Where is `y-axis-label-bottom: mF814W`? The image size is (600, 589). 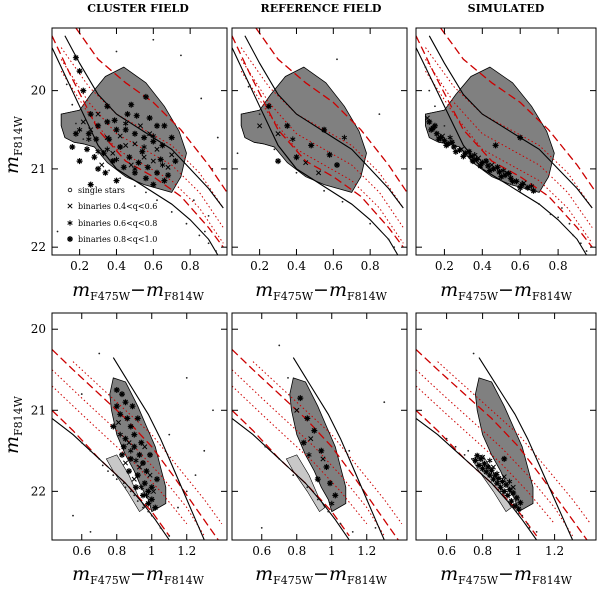 y-axis-label-bottom: mF814W is located at coordinates (13, 424).